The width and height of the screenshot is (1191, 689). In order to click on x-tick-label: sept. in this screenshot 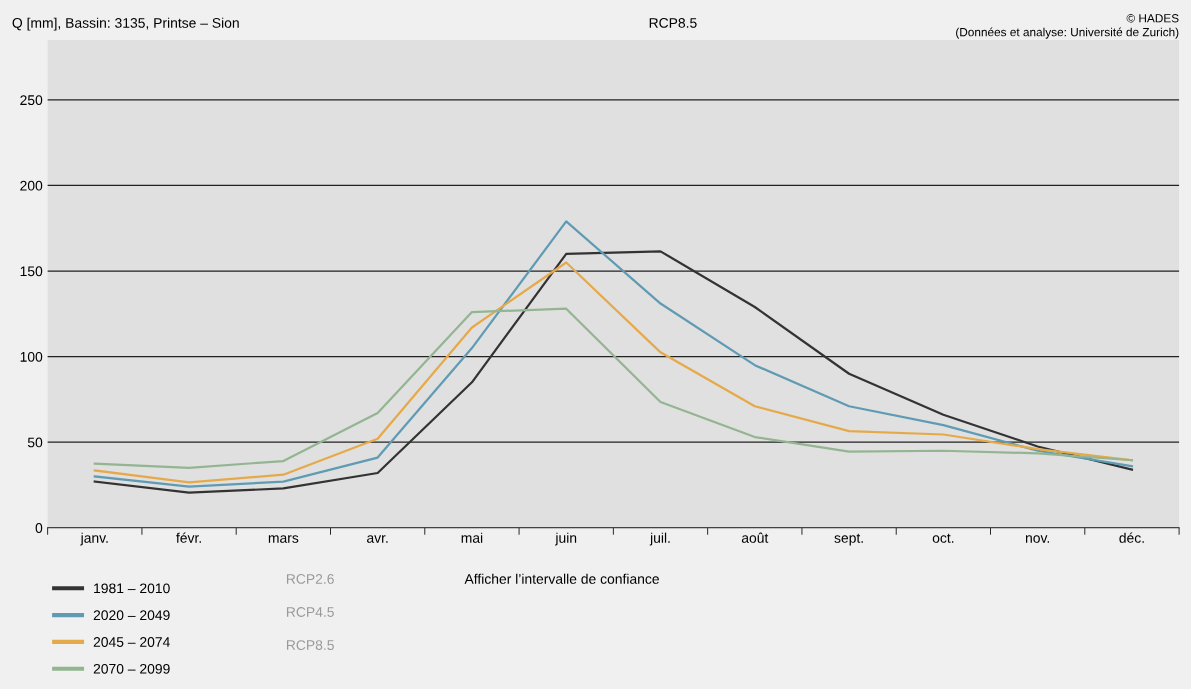, I will do `click(848, 539)`.